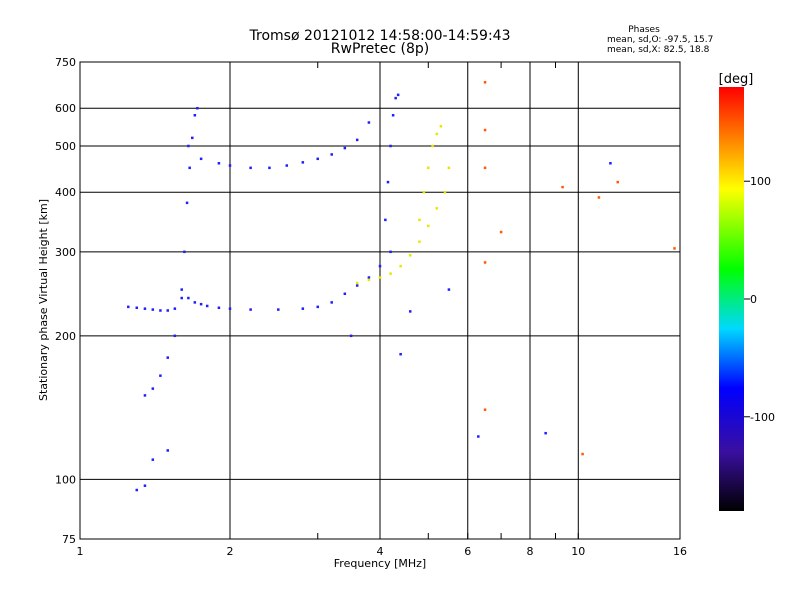 The image size is (800, 600). What do you see at coordinates (380, 563) in the screenshot?
I see `x-axis-label: Frequency [MHz]` at bounding box center [380, 563].